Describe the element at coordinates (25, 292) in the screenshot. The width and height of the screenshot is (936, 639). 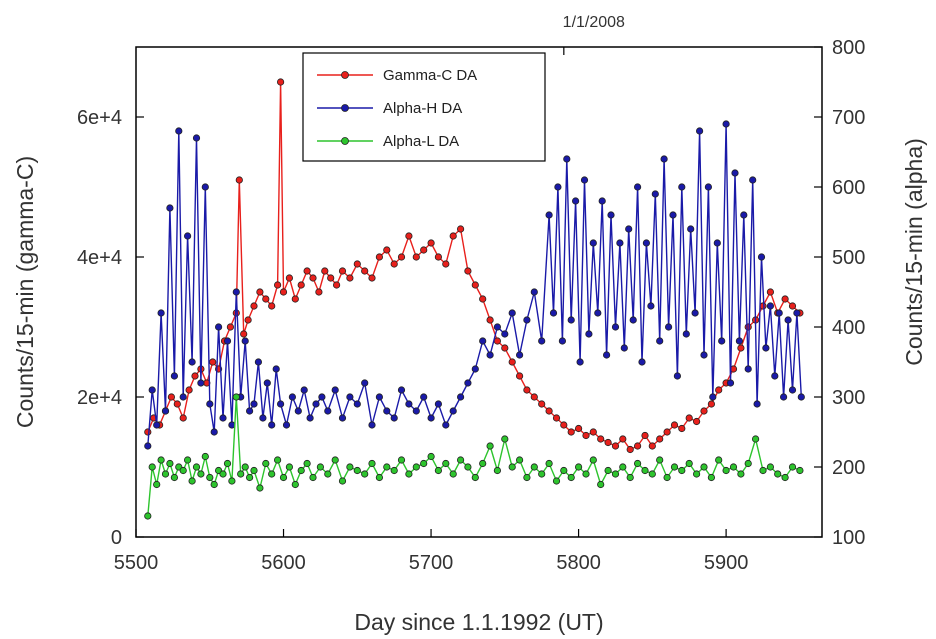
I see `y-axis-left-title: Counts/15-min (gamma-C)` at that location.